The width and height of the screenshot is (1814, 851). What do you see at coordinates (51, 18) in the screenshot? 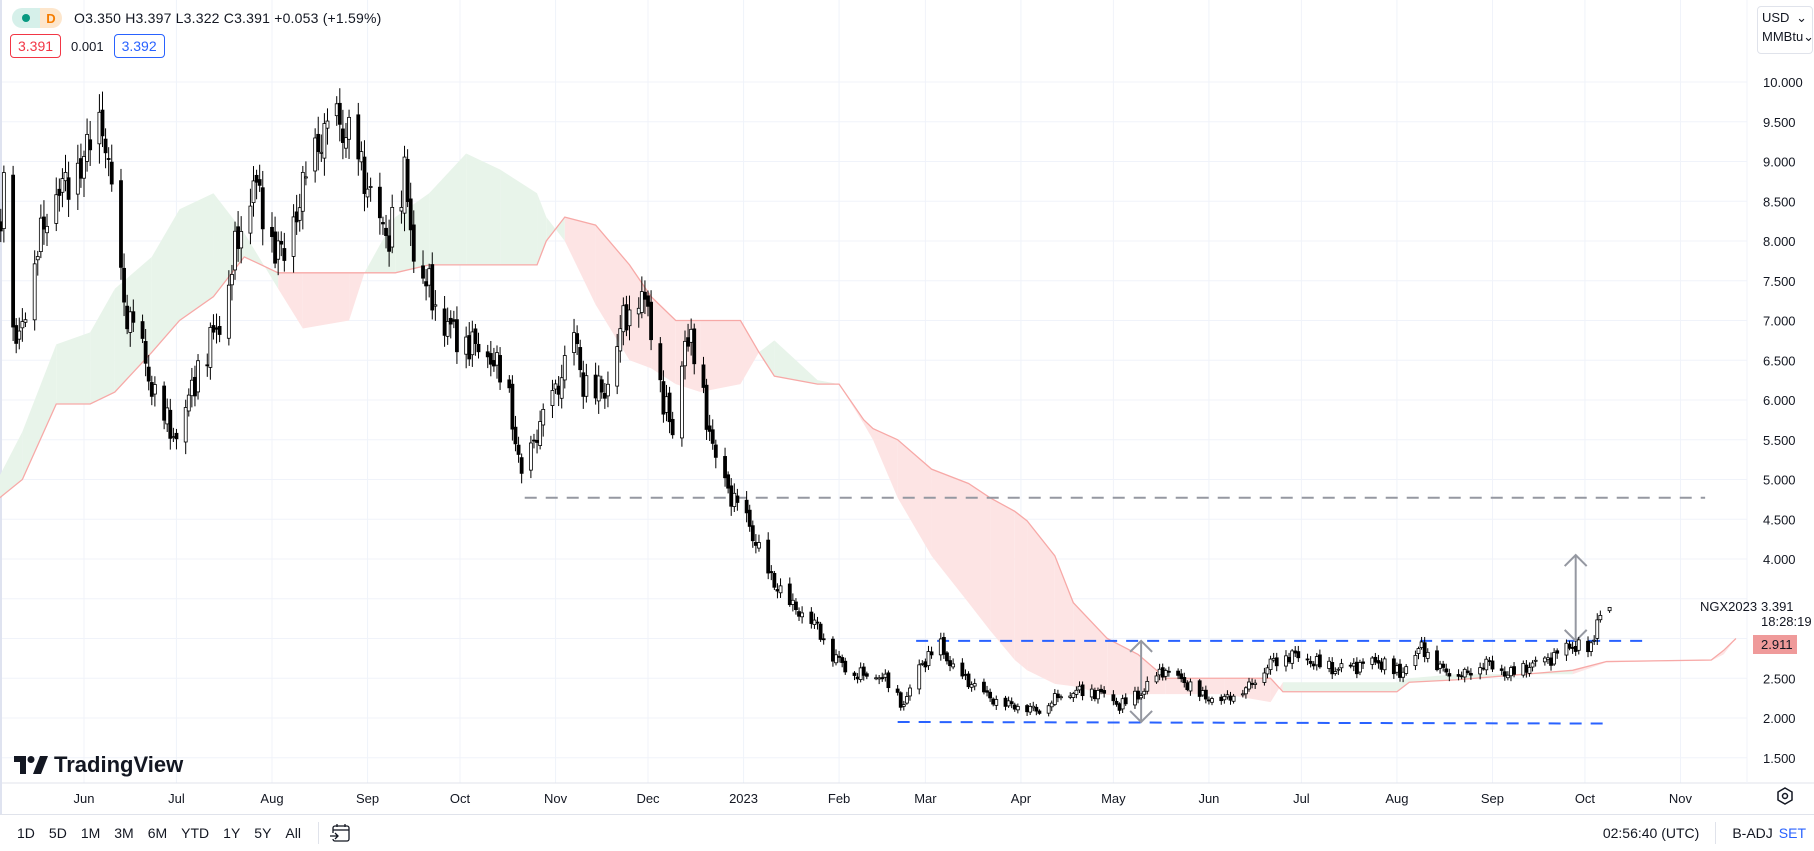
I see `interval-badge: D` at bounding box center [51, 18].